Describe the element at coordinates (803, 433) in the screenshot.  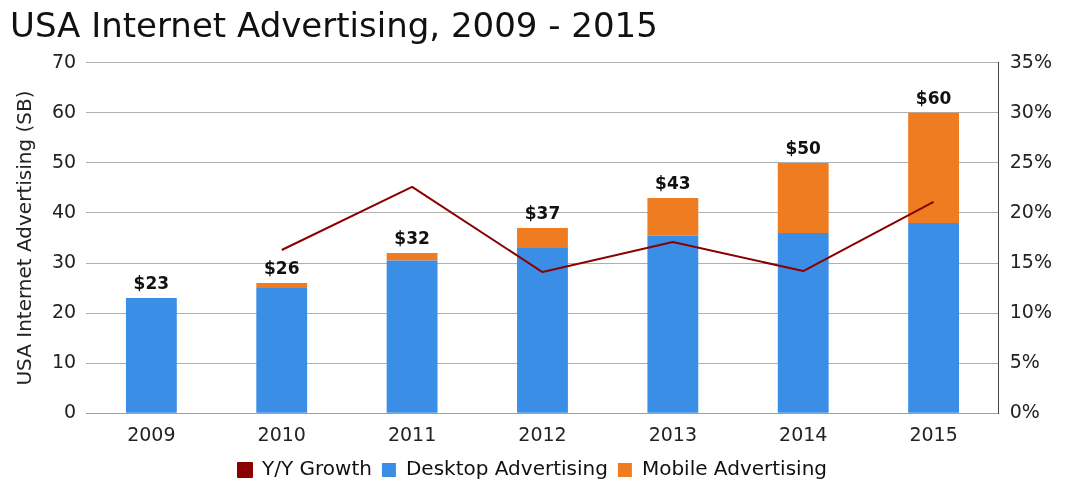
I see `x-tick-label: 2014` at that location.